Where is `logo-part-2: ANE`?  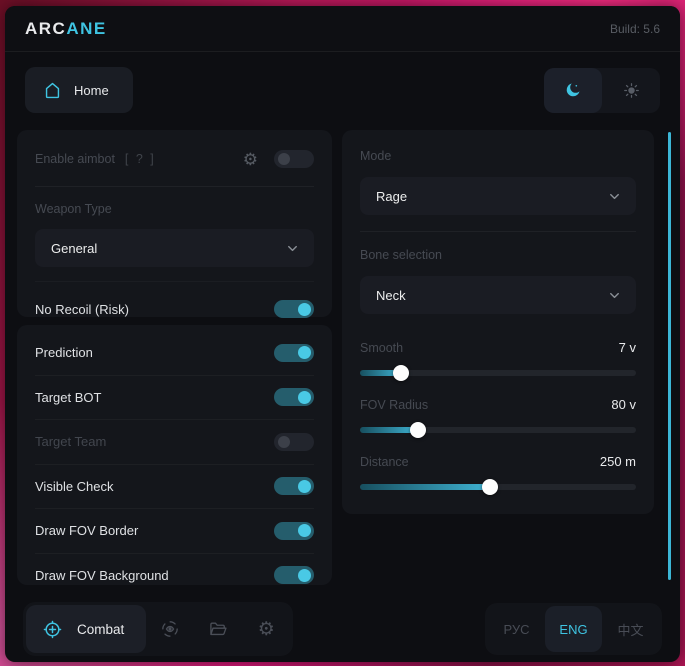
logo-part-2: ANE is located at coordinates (86, 28).